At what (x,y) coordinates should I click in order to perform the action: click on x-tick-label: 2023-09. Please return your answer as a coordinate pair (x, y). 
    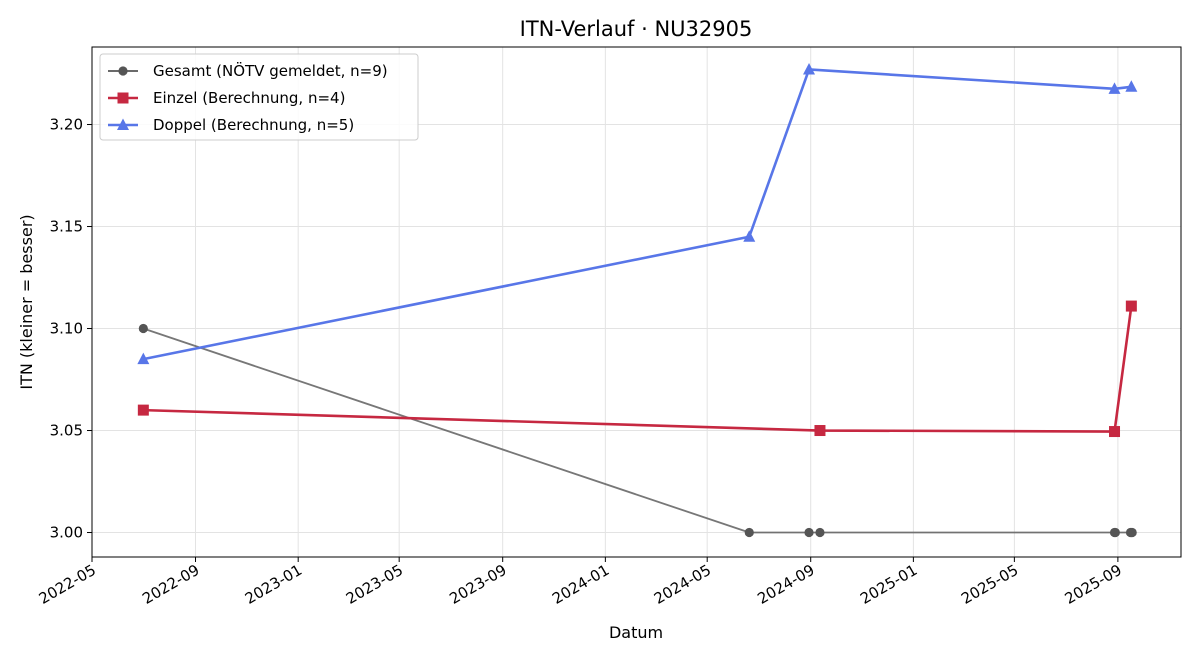
    Looking at the image, I should click on (477, 584).